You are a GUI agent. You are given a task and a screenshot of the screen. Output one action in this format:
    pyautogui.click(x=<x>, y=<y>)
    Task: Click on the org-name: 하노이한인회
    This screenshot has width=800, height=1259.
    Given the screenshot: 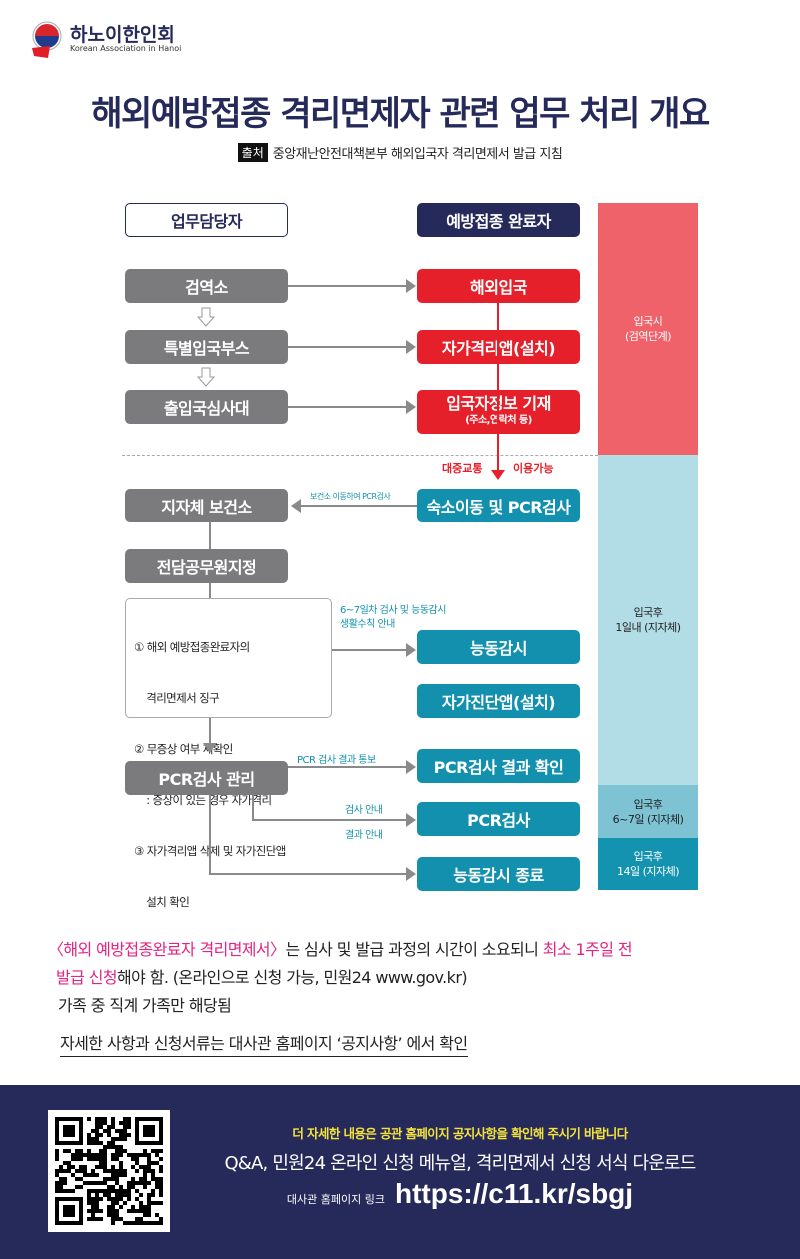 What is the action you would take?
    pyautogui.click(x=122, y=35)
    